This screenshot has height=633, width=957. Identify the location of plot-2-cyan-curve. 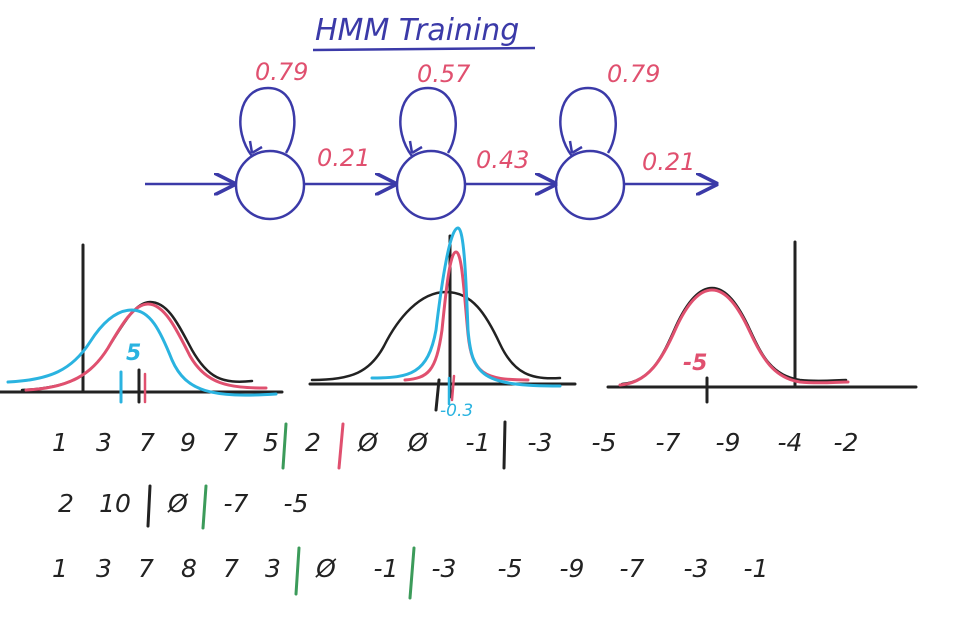
(466, 307).